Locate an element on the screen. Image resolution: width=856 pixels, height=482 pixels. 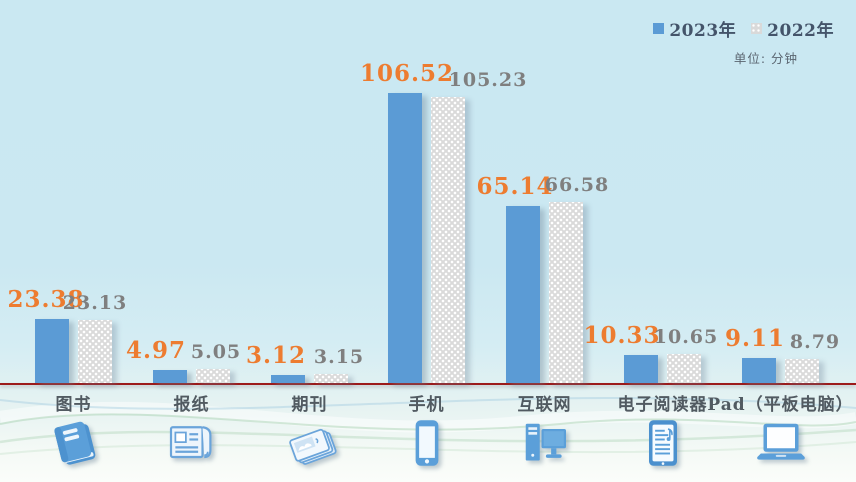
legend-item-2022: 2022年 is located at coordinates (792, 28).